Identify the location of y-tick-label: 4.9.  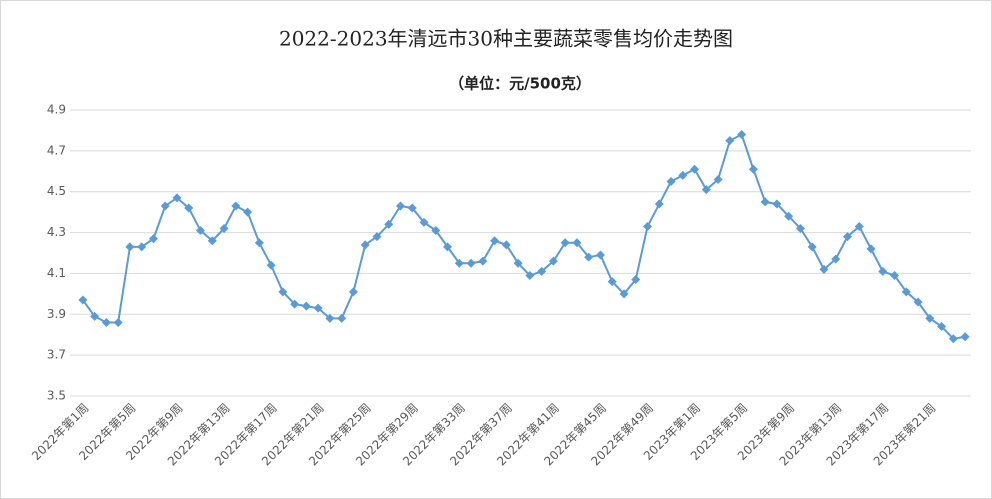
(56, 110).